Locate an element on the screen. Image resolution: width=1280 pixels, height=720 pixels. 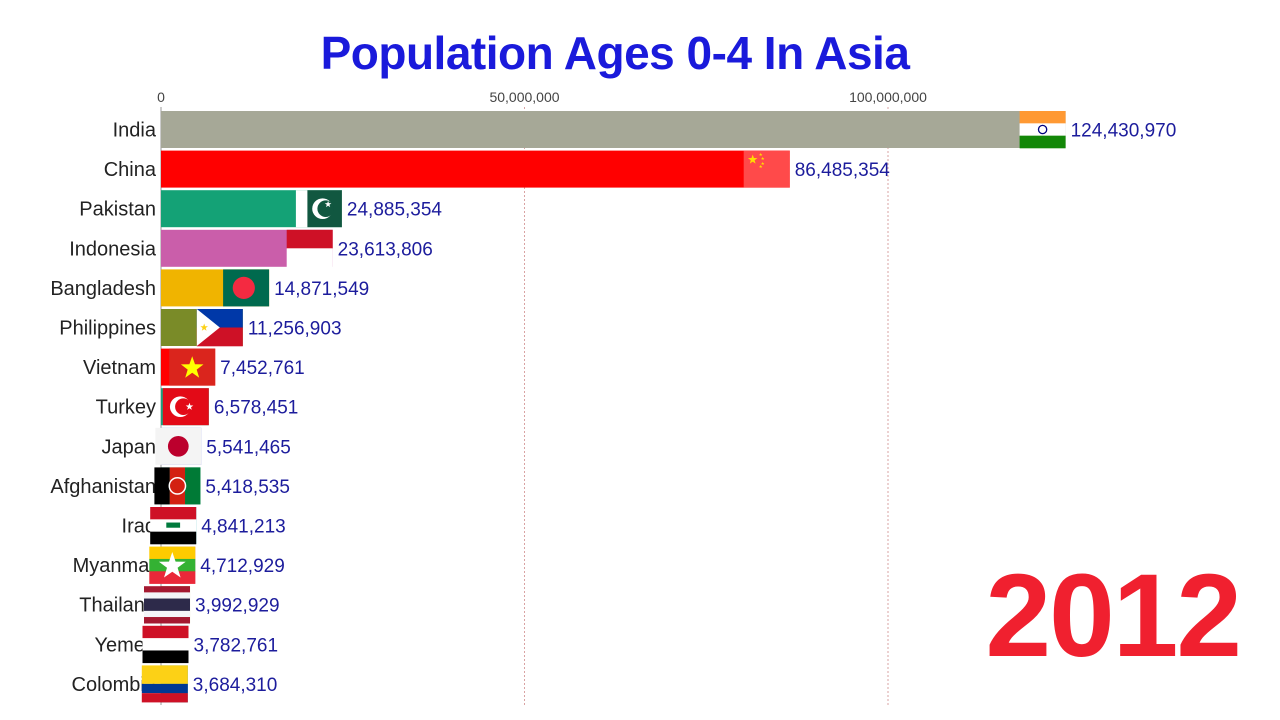
colombia-flag-icon is located at coordinates (164, 684).